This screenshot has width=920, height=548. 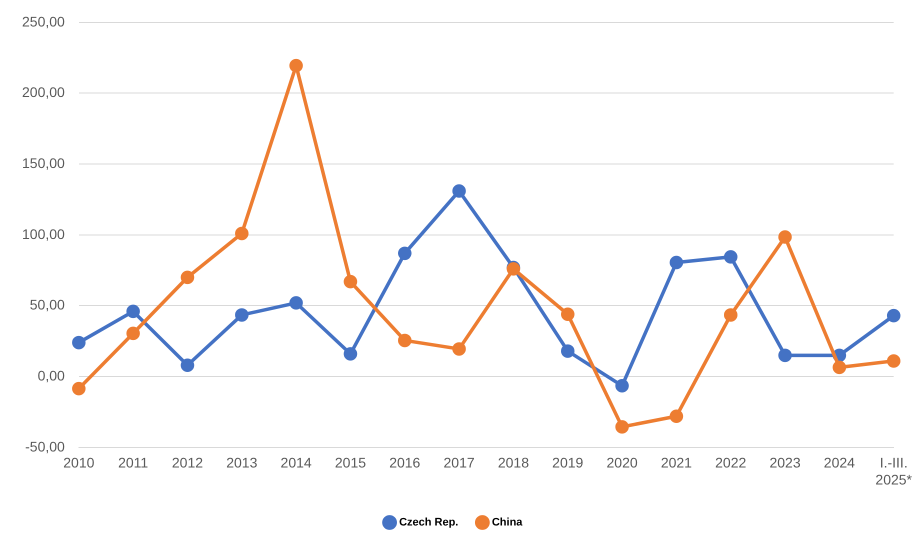 I want to click on x-tick-label: 2019, so click(x=568, y=462).